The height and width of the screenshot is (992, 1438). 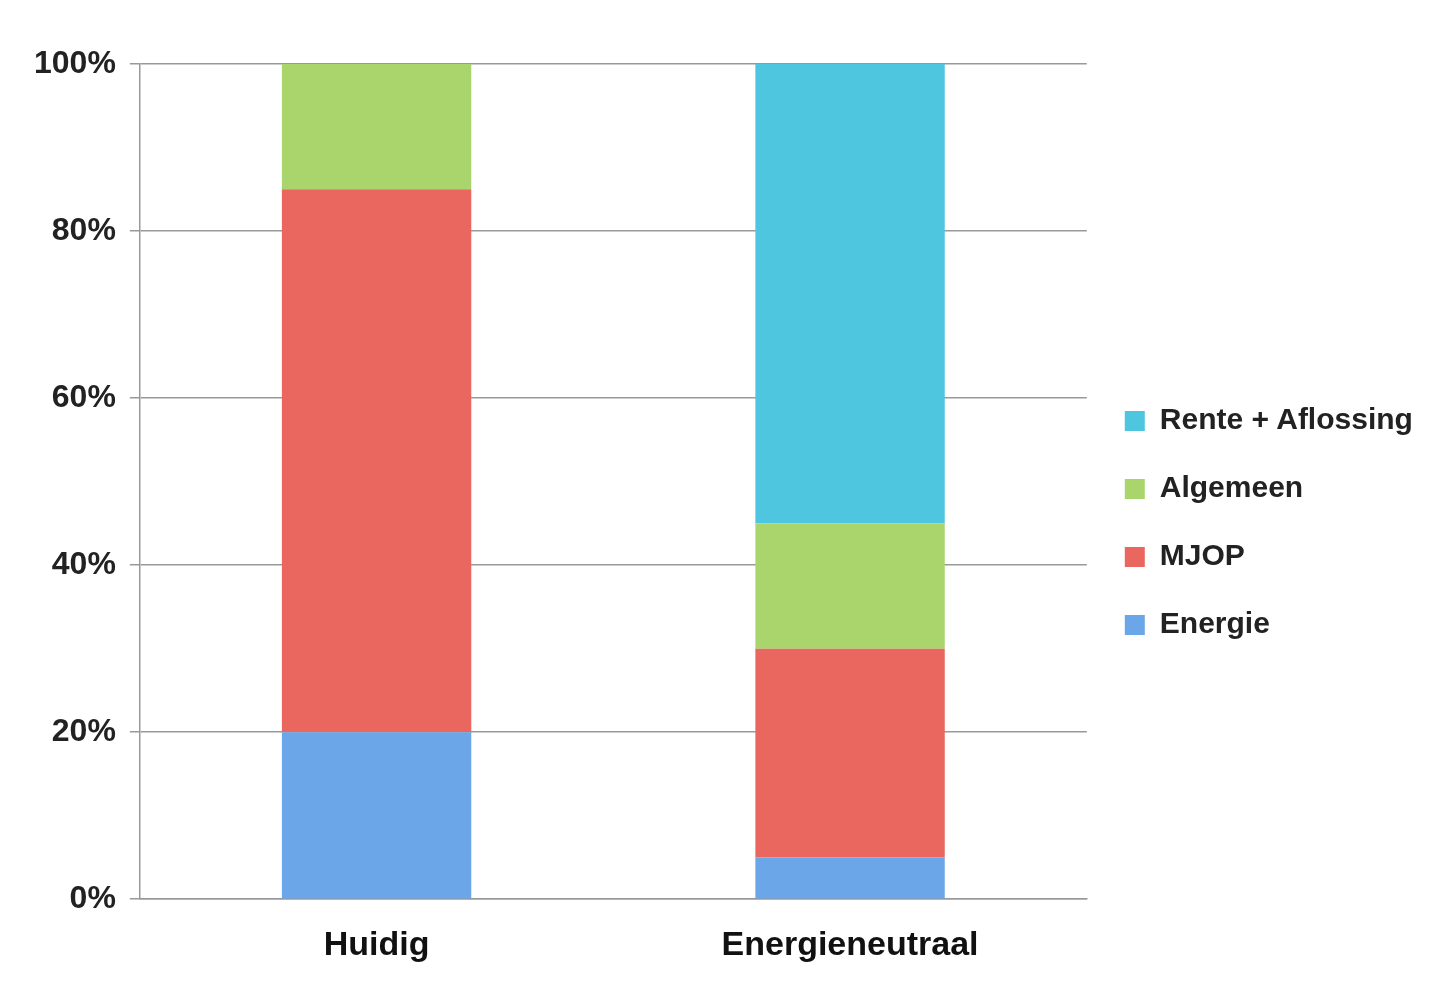 What do you see at coordinates (1286, 419) in the screenshot?
I see `legend-label: Rente + Aflossing` at bounding box center [1286, 419].